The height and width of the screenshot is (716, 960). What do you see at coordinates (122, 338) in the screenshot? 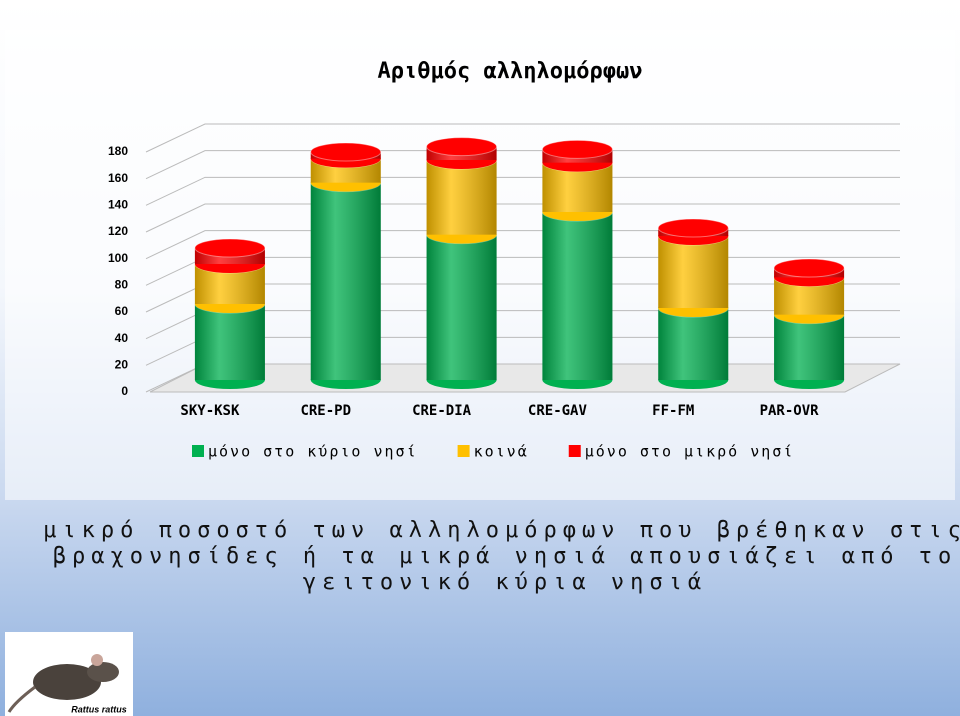
I see `y-tick-label: 40` at bounding box center [122, 338].